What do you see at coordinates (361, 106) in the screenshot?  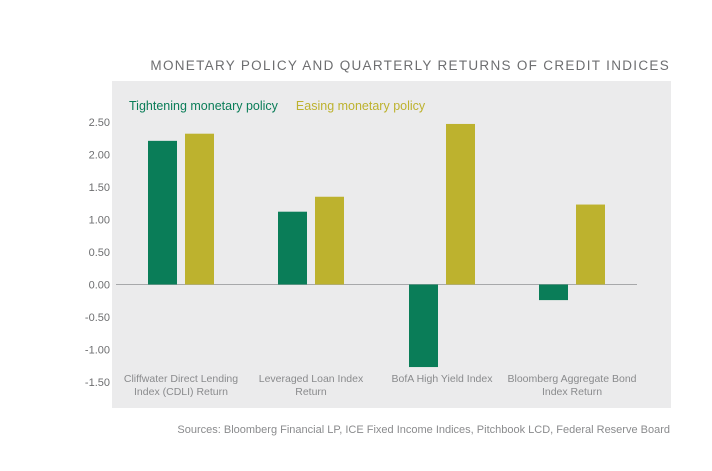 I see `legend-entry: Easing monetary policy` at bounding box center [361, 106].